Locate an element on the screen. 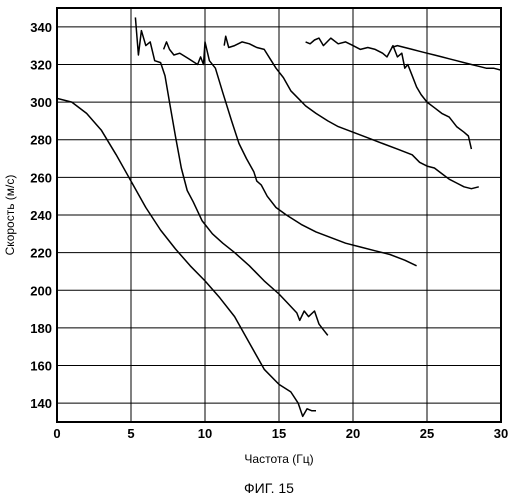  x-tick-label: 5 is located at coordinates (130, 433).